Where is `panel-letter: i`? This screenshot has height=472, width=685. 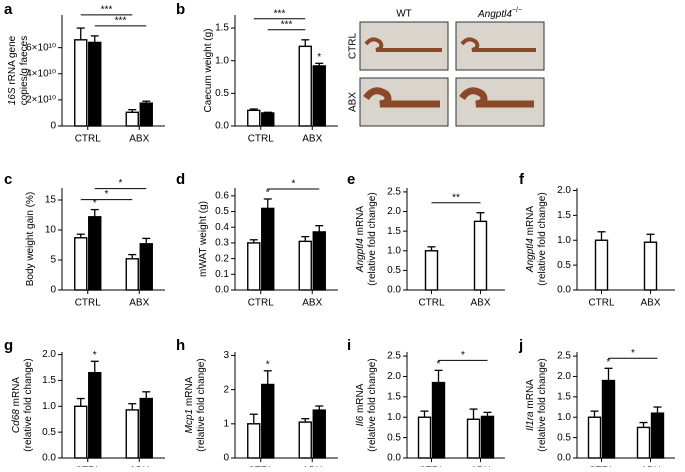
panel-letter: i is located at coordinates (349, 345).